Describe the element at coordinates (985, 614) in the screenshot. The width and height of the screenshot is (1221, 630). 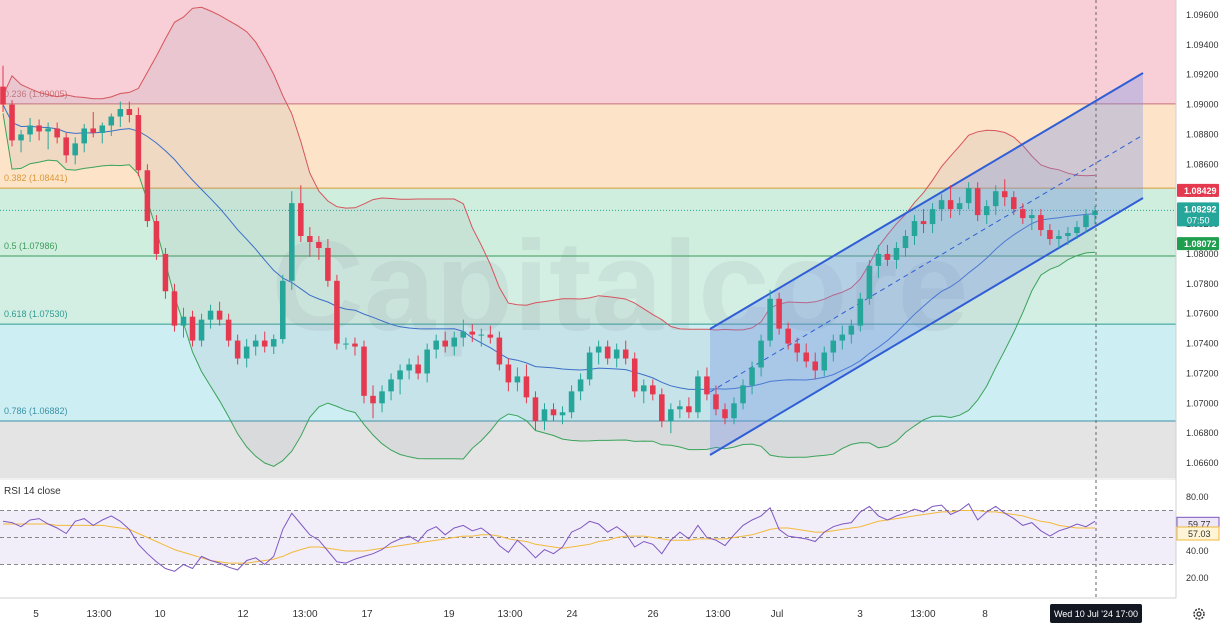
I see `time-tick-label: 8` at that location.